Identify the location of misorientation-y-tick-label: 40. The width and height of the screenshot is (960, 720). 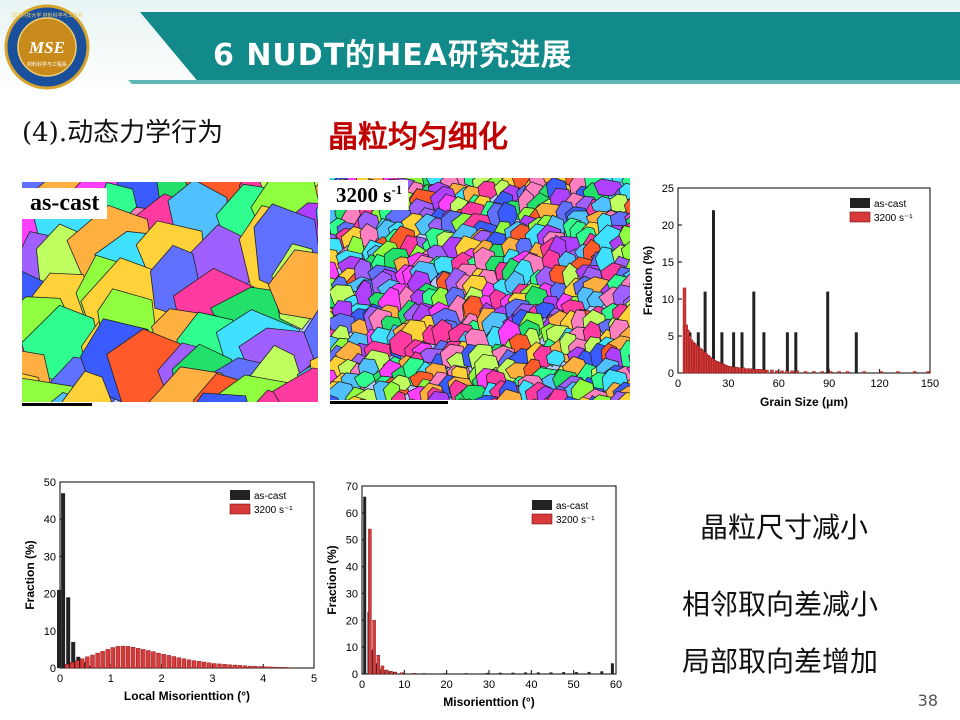
(352, 568).